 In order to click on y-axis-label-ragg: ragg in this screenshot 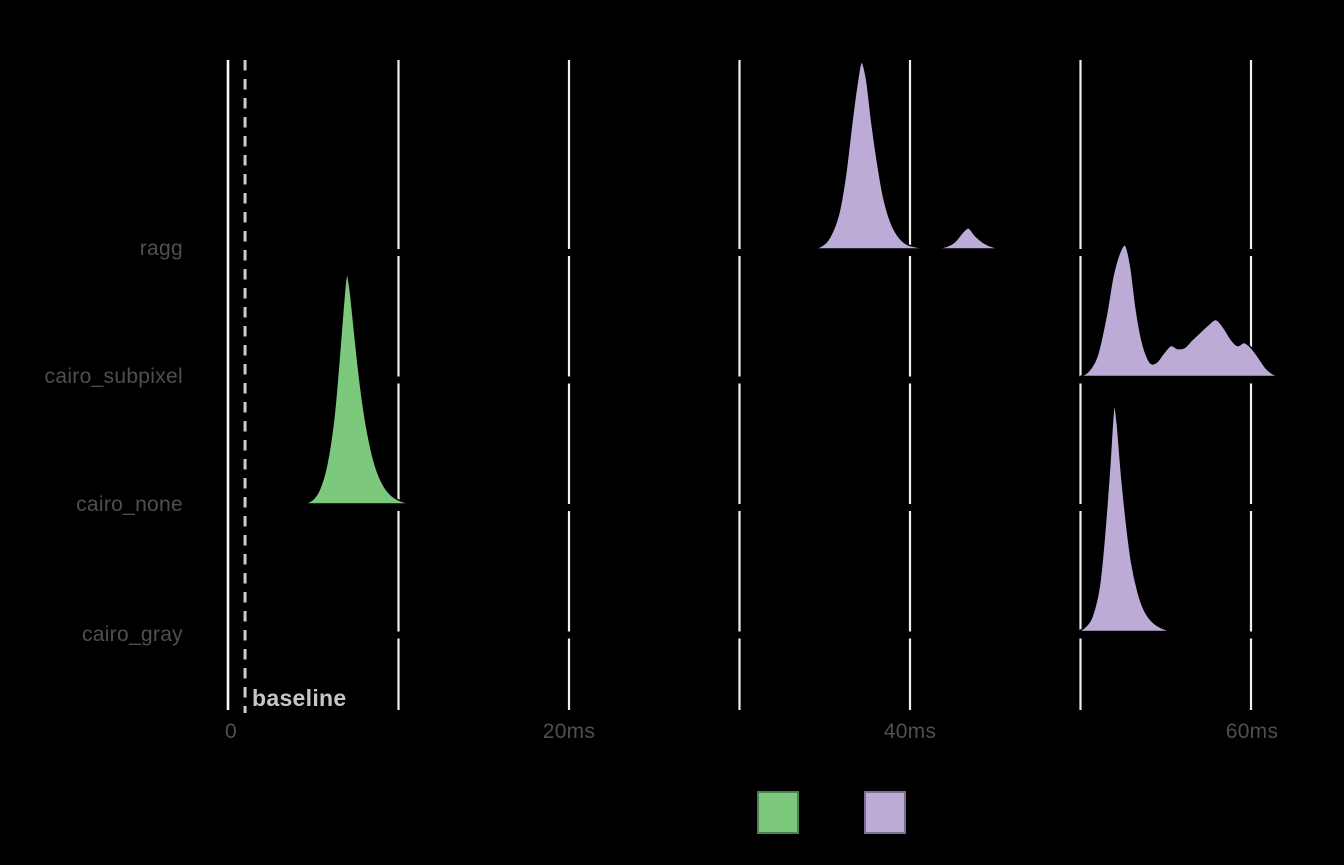, I will do `click(161, 248)`.